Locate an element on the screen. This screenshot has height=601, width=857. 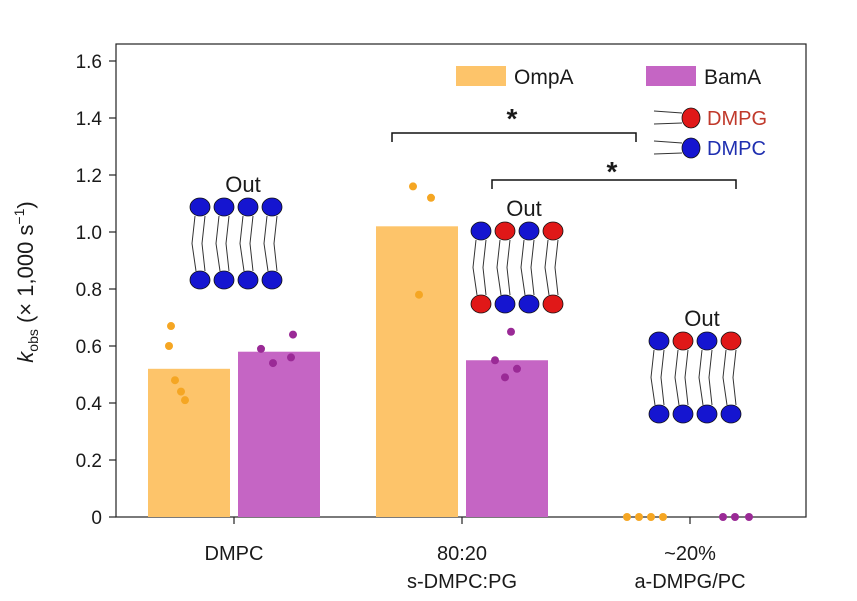
significance-bracket: * is located at coordinates (514, 122).